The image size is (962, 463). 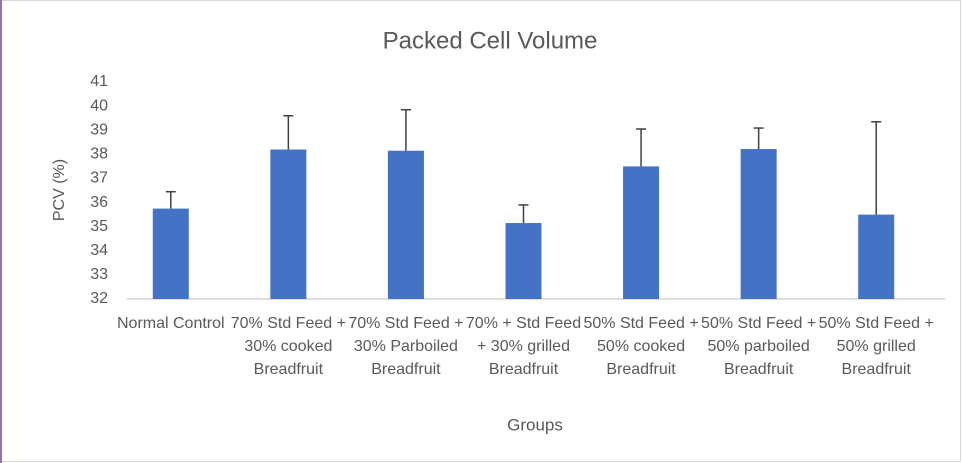 What do you see at coordinates (406, 346) in the screenshot?
I see `x-tick-label: 70% Std Feed + 30% Parboiled Breadfruit` at bounding box center [406, 346].